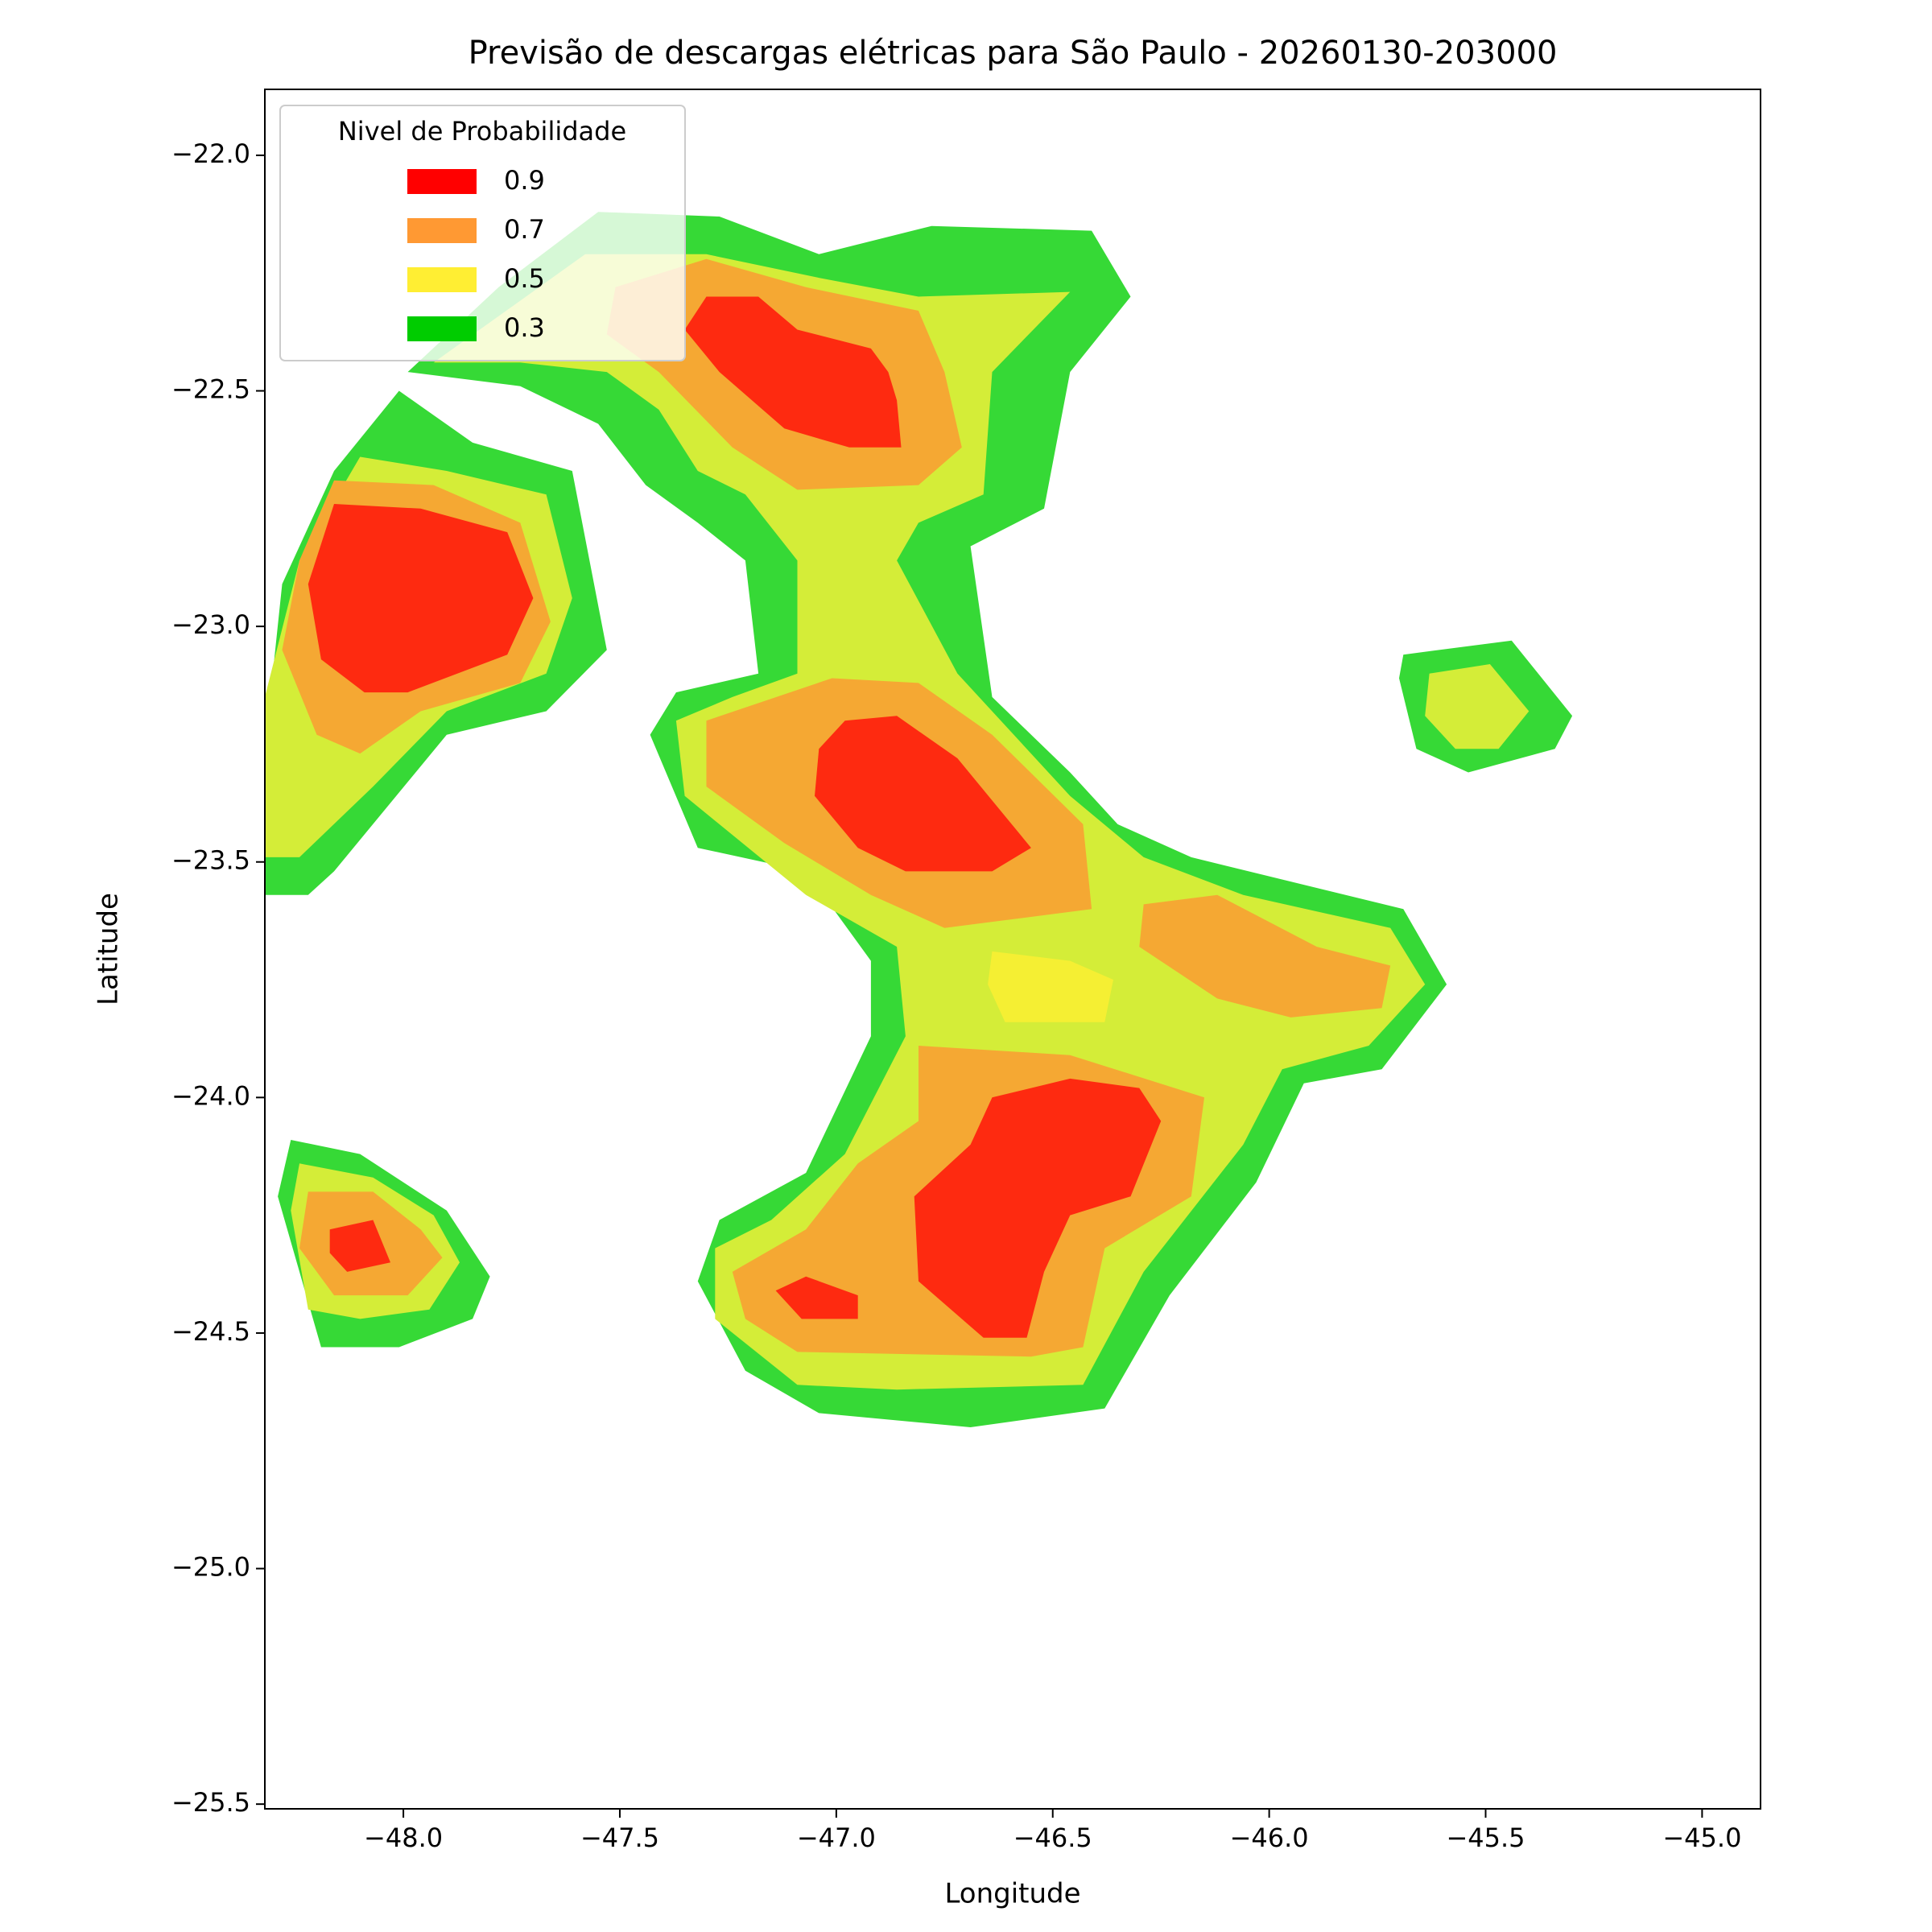 The image size is (1932, 1932). Describe the element at coordinates (1269, 1838) in the screenshot. I see `x-tick-label: −46.0` at that location.